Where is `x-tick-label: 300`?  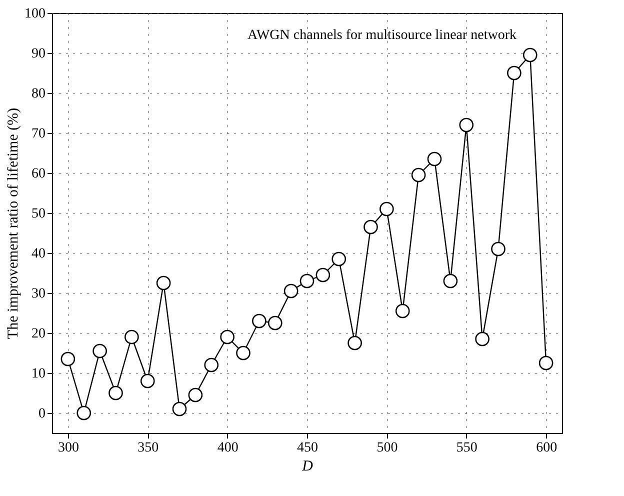
x-tick-label: 300 is located at coordinates (68, 448).